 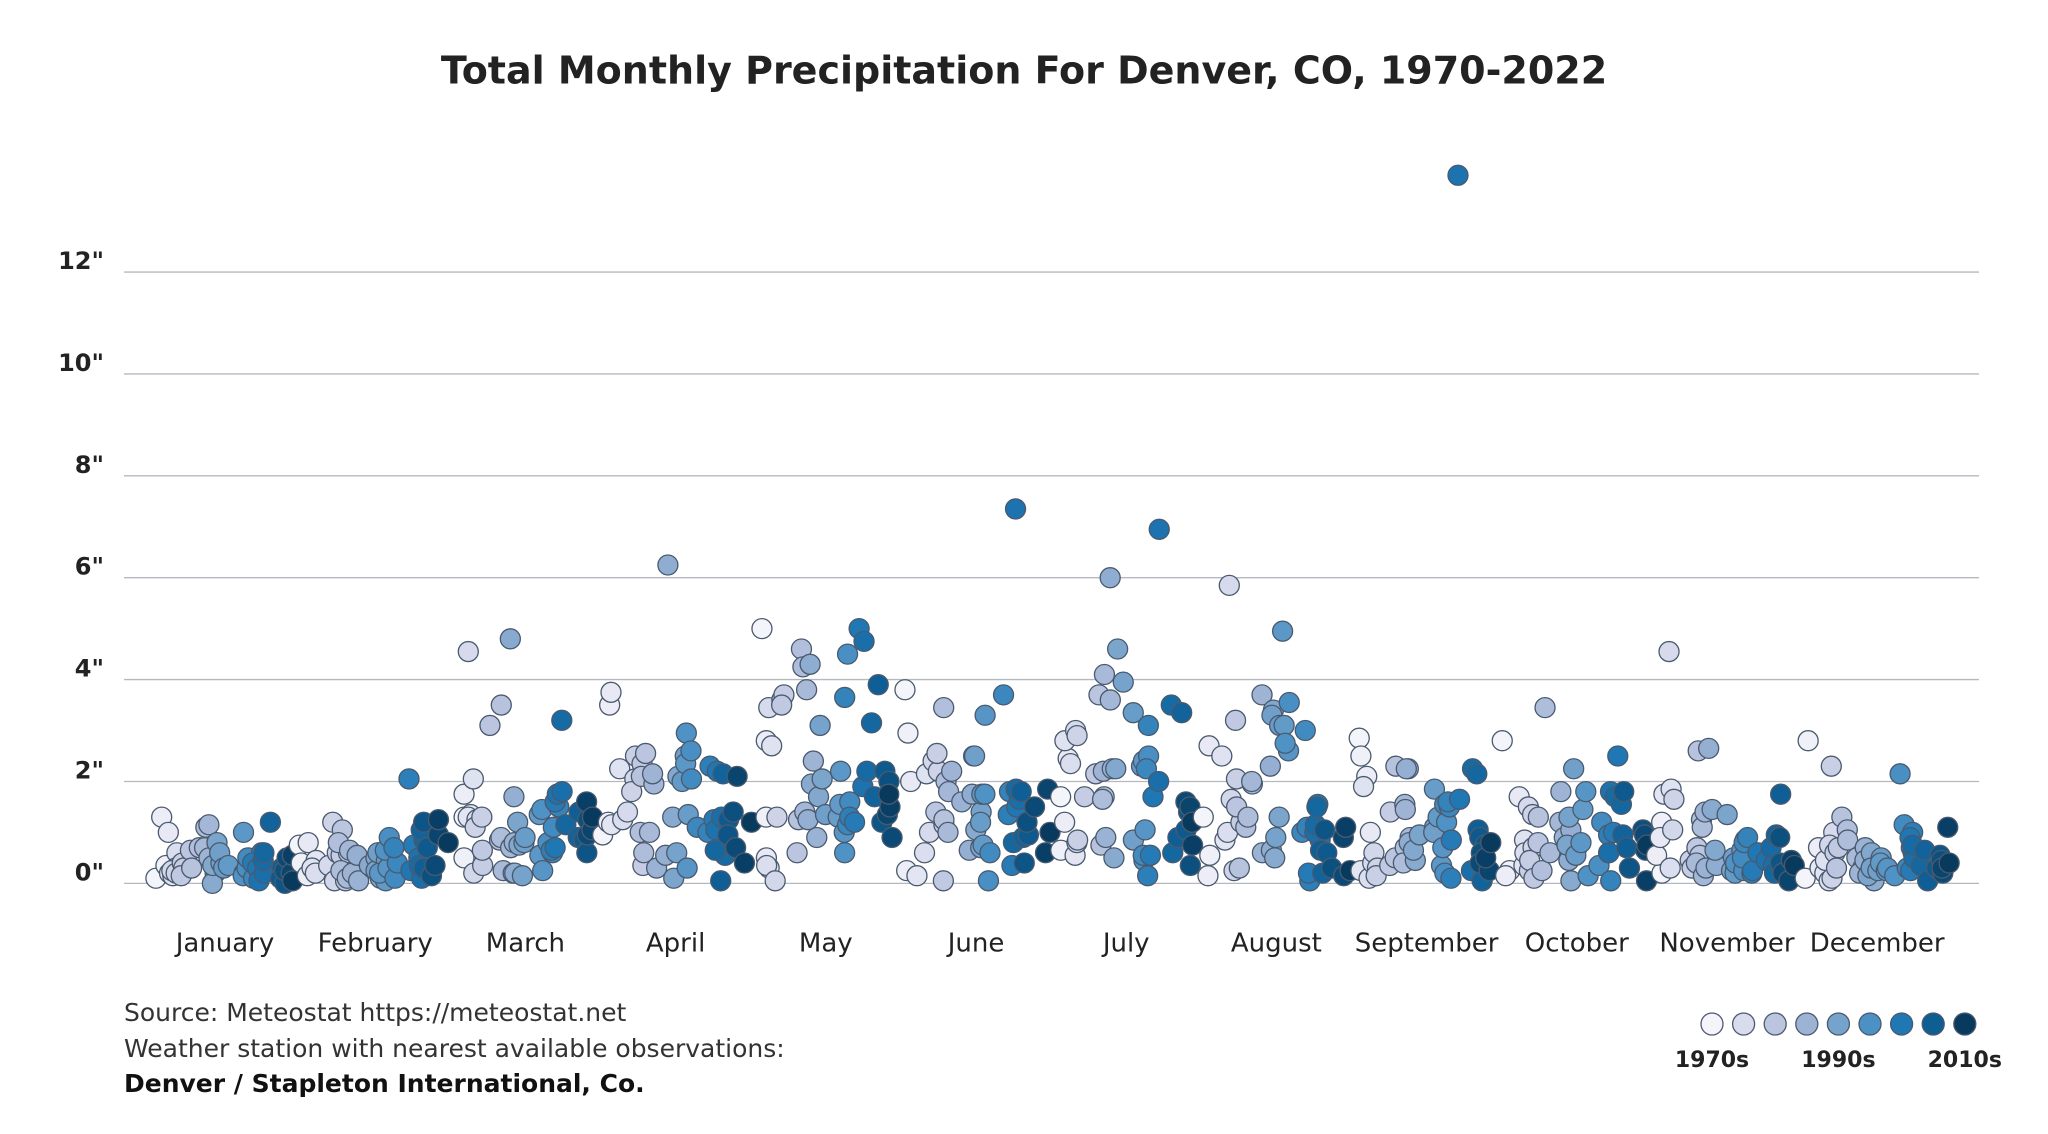 What do you see at coordinates (81, 261) in the screenshot?
I see `y-tick-label: 12"` at bounding box center [81, 261].